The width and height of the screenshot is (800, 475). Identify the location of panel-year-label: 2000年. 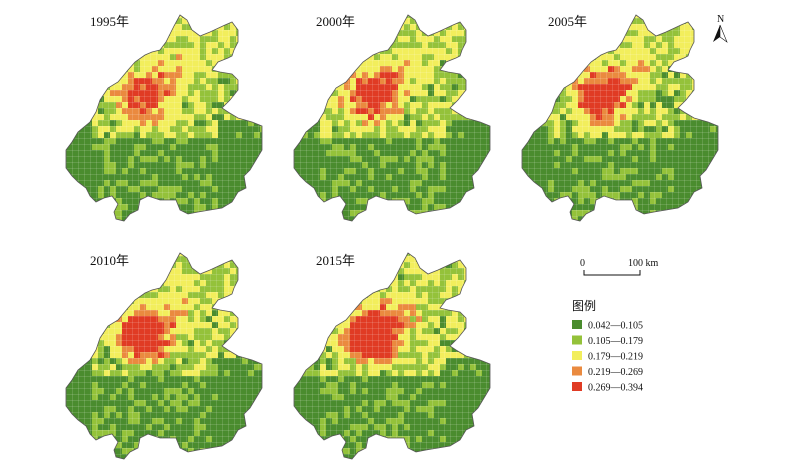
(335, 21).